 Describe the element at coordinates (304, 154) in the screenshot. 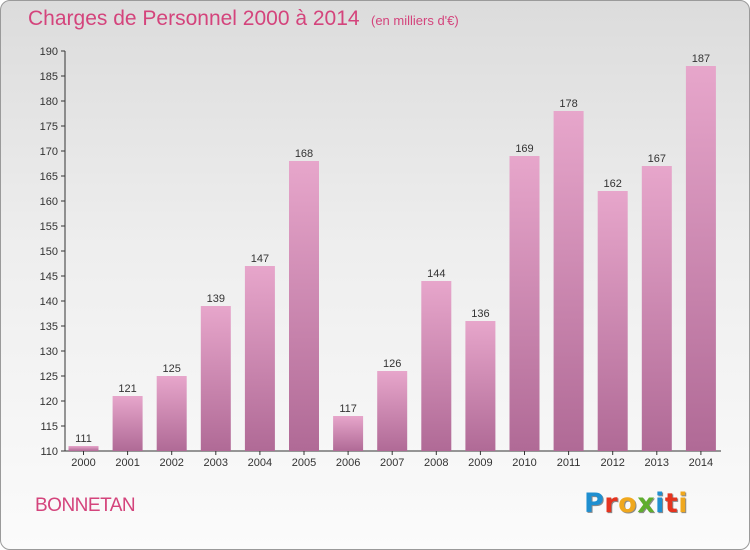

I see `data-label: 168` at that location.